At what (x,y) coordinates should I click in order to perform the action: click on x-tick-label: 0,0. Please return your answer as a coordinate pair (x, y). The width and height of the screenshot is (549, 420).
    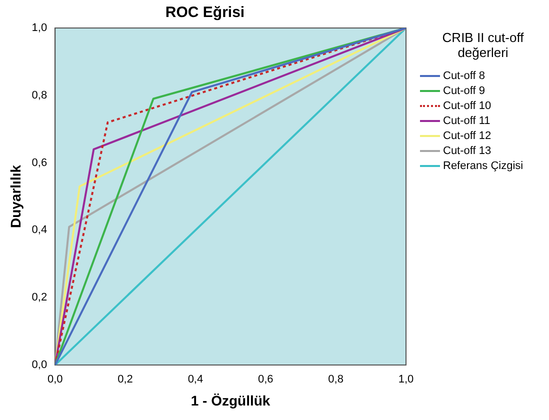
    Looking at the image, I should click on (55, 380).